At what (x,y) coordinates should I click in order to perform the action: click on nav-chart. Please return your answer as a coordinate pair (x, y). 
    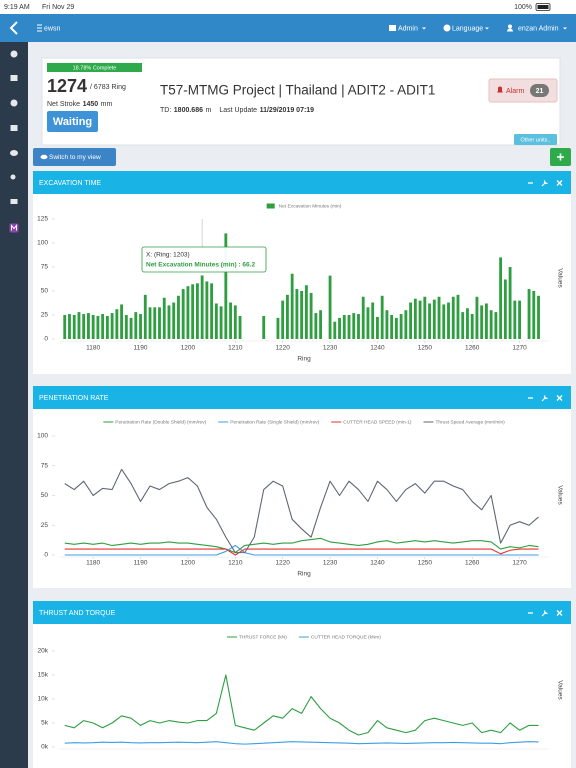
    Looking at the image, I should click on (14, 103).